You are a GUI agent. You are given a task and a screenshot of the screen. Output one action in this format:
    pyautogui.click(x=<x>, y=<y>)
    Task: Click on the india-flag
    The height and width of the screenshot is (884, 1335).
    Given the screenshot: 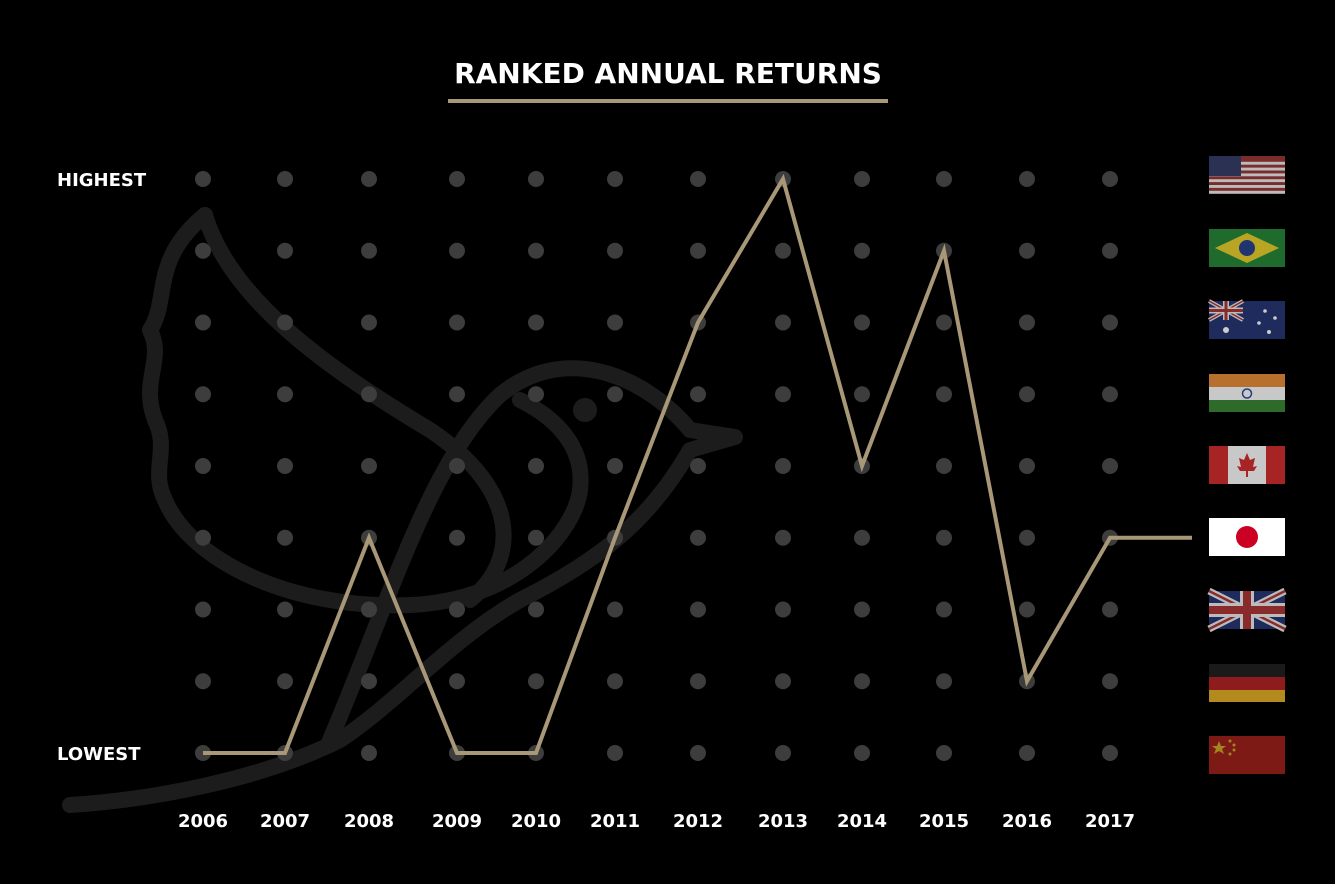 What is the action you would take?
    pyautogui.click(x=1247, y=393)
    